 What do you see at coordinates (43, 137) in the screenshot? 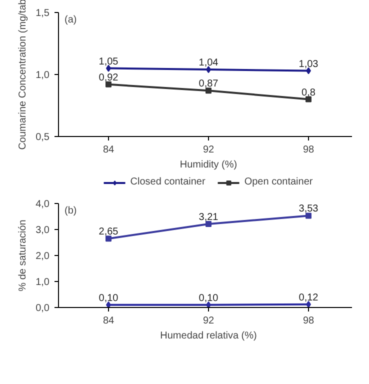
I see `y-tick-label: 0,5` at bounding box center [43, 137].